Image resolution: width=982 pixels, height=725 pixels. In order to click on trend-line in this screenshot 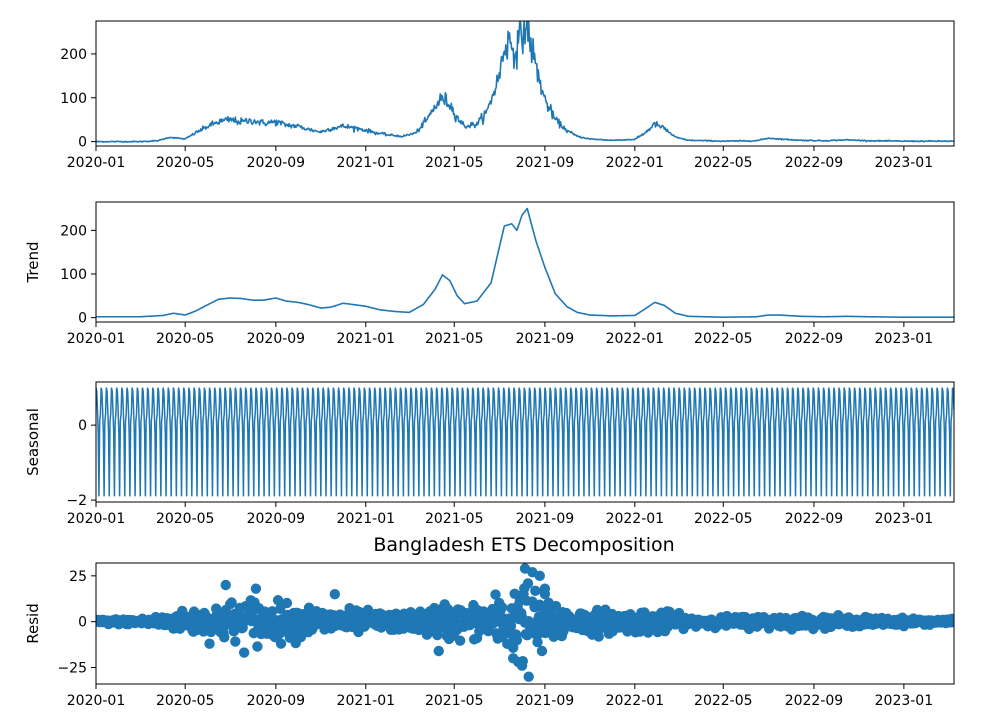, I will do `click(525, 262)`.